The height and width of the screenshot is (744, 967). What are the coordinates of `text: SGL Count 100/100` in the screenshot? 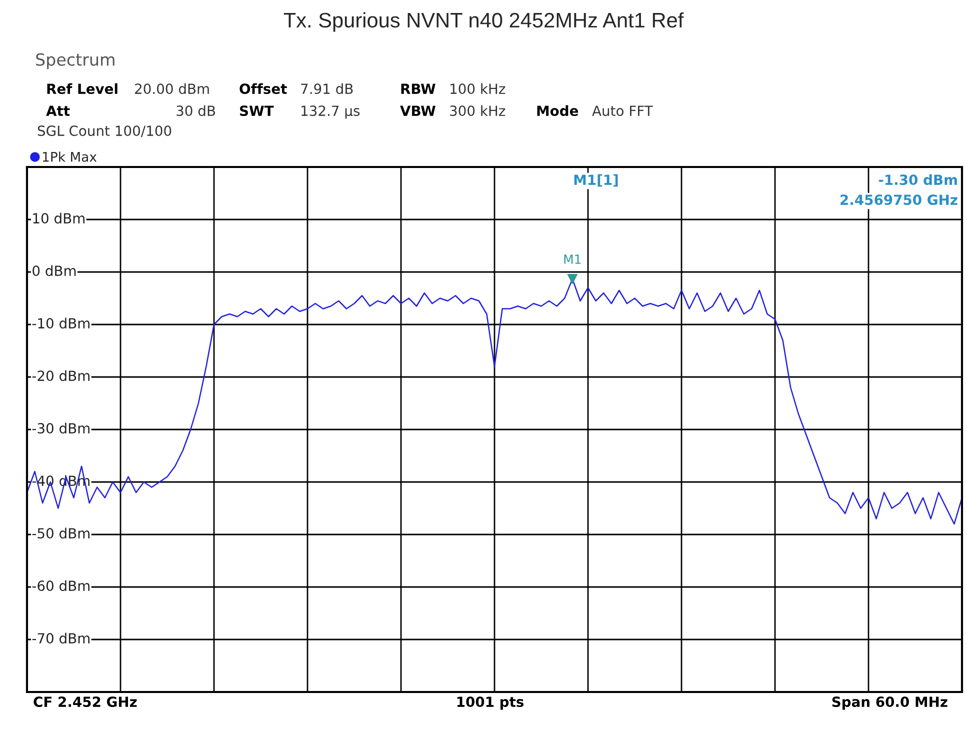 It's located at (105, 132).